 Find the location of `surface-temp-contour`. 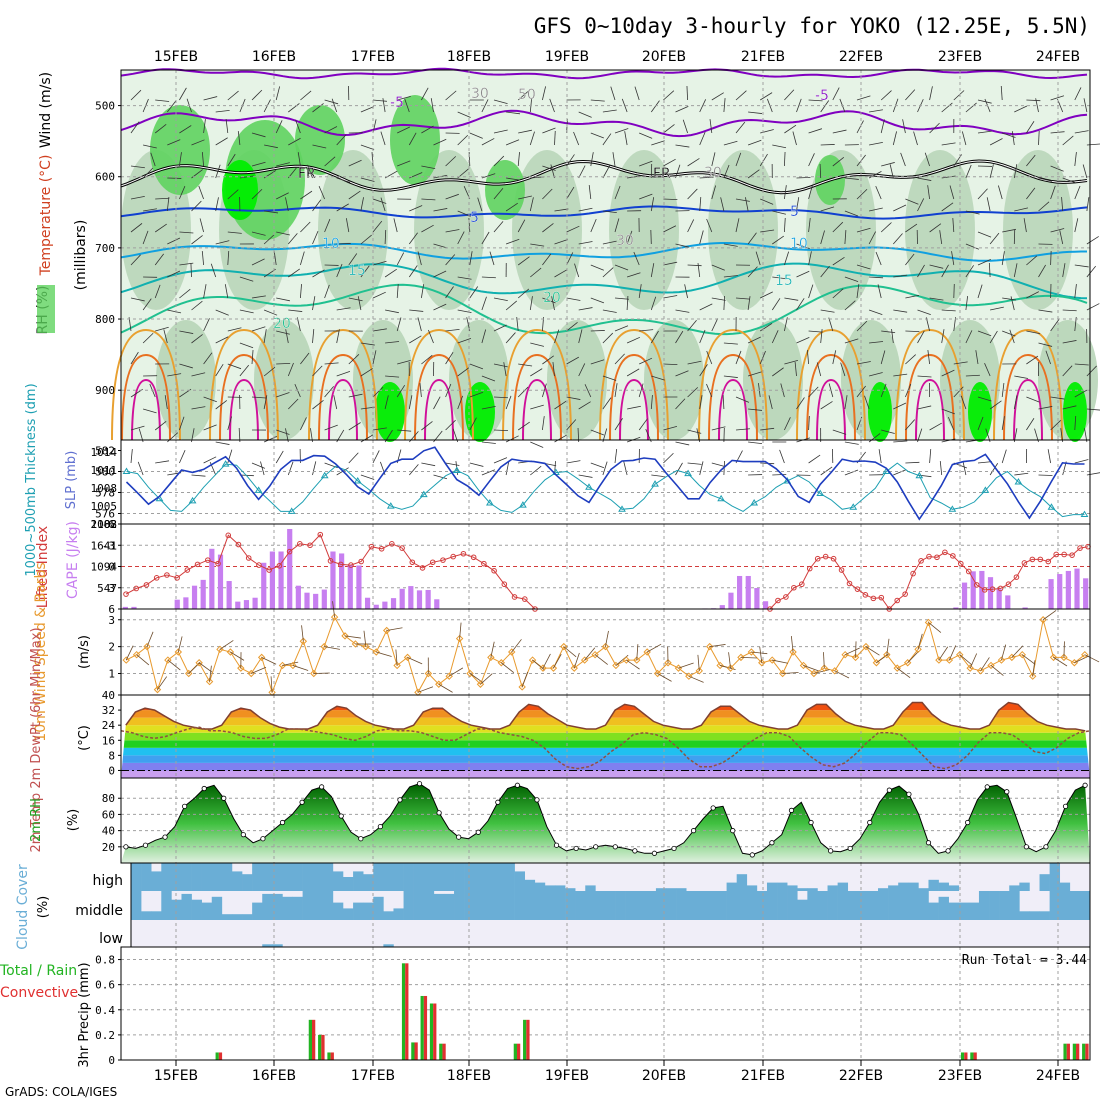

surface-temp-contour is located at coordinates (930, 397).